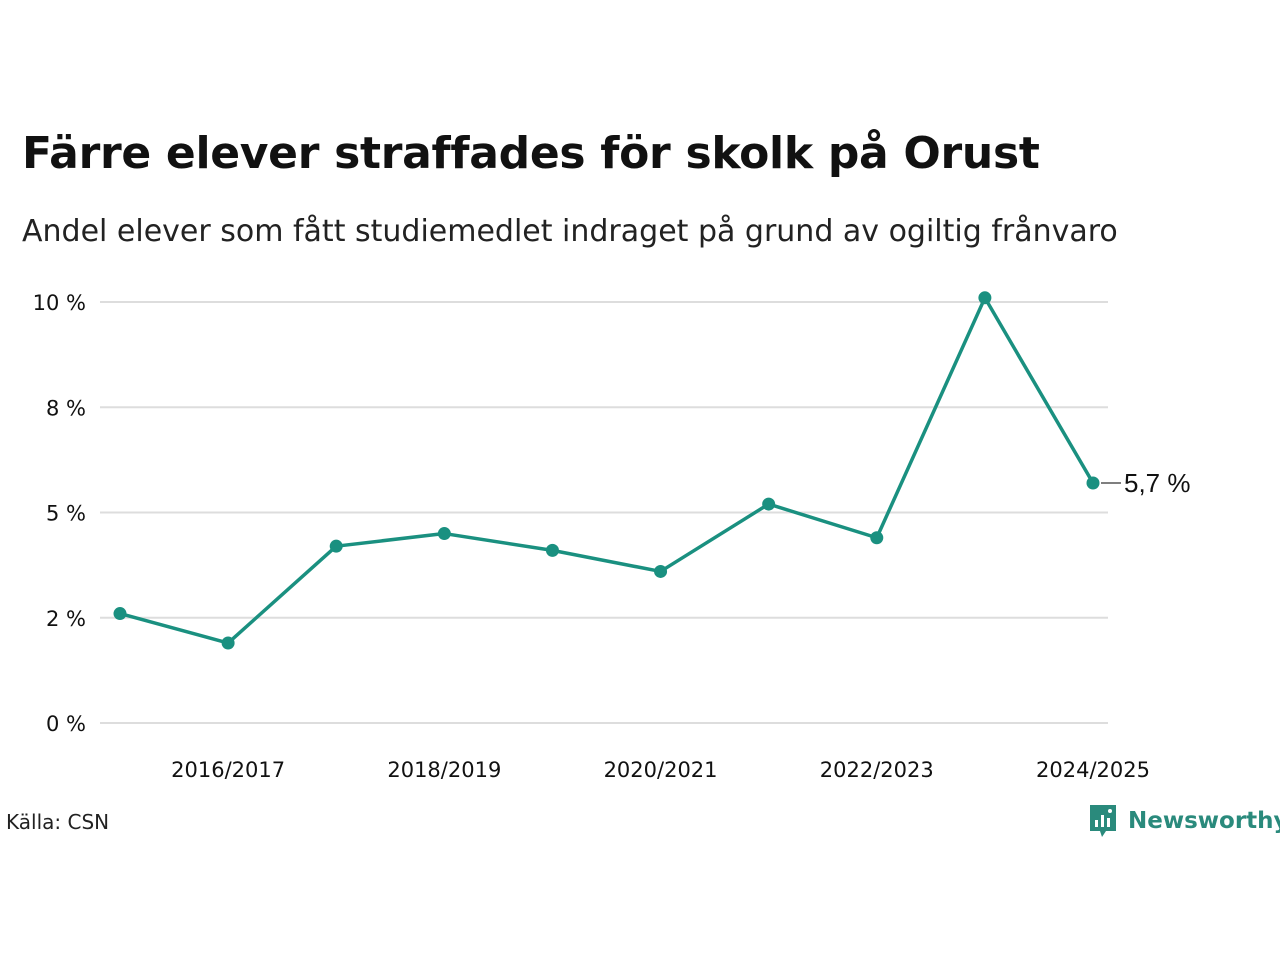  I want to click on x-tick-label: 2016/2017, so click(228, 770).